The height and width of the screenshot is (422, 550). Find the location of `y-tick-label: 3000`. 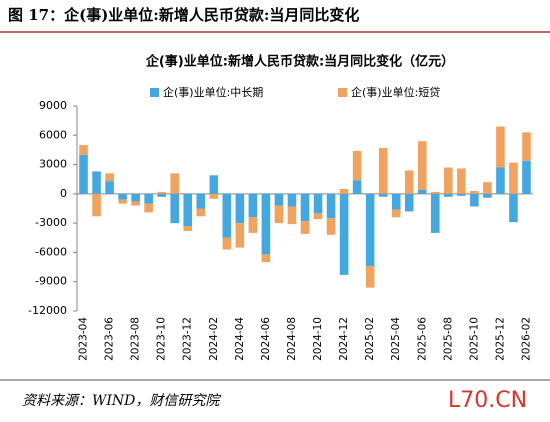

y-tick-label: 3000 is located at coordinates (53, 164).